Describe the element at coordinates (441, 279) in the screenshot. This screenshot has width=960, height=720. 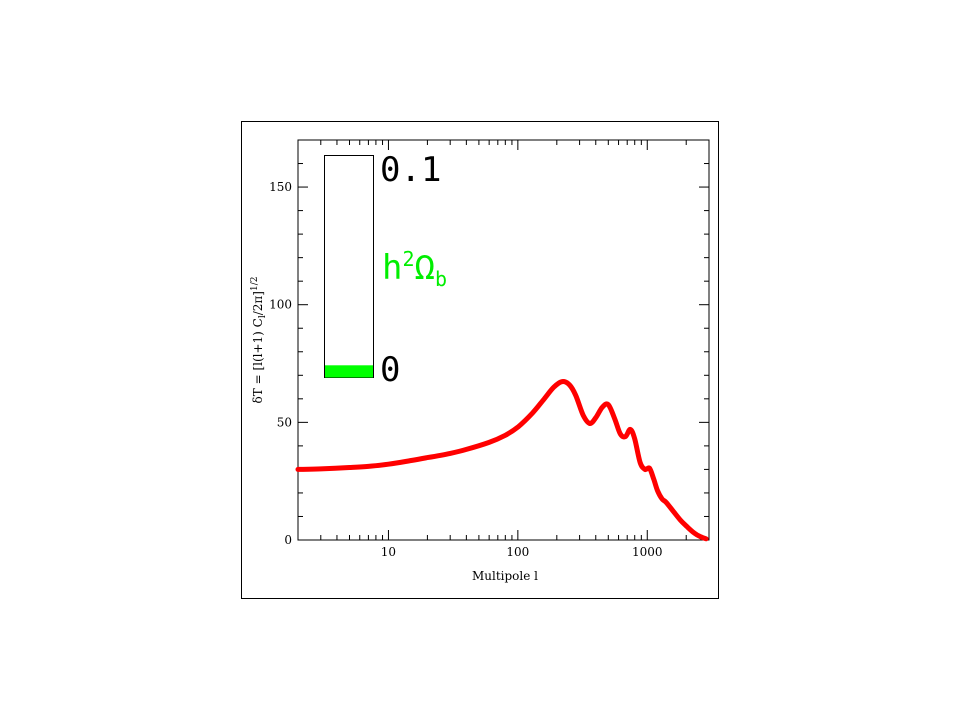
I see `gauge-param-sub: b` at that location.